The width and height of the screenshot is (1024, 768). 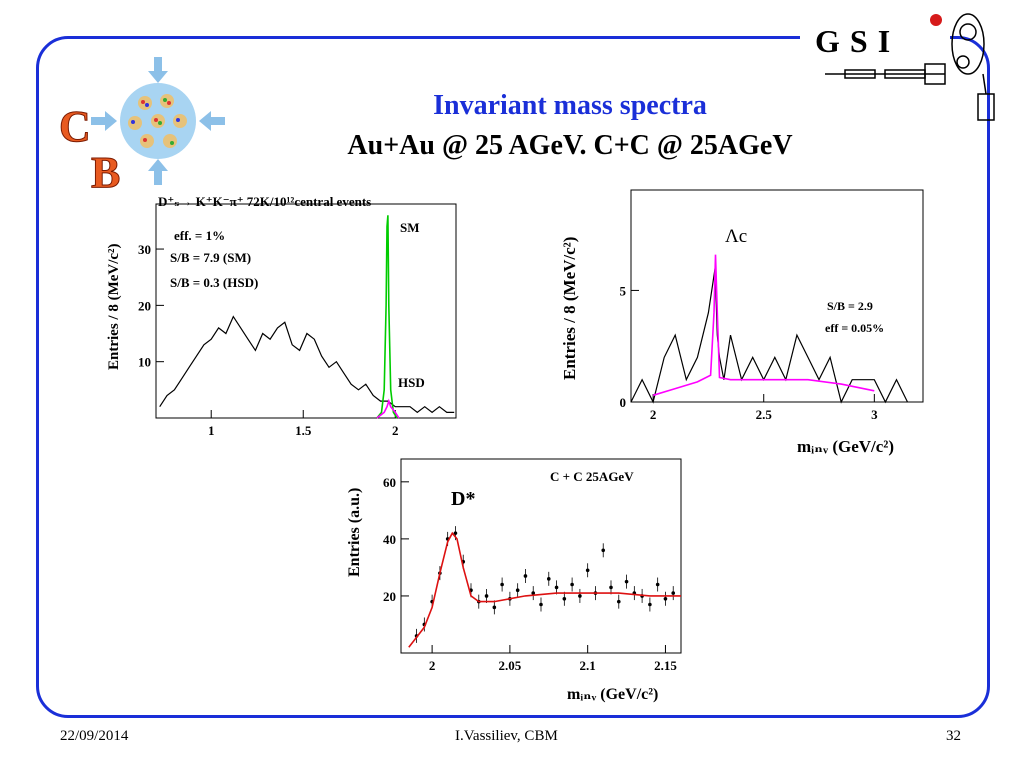 What do you see at coordinates (850, 306) in the screenshot?
I see `annotation-sb: S/B = 2.9` at bounding box center [850, 306].